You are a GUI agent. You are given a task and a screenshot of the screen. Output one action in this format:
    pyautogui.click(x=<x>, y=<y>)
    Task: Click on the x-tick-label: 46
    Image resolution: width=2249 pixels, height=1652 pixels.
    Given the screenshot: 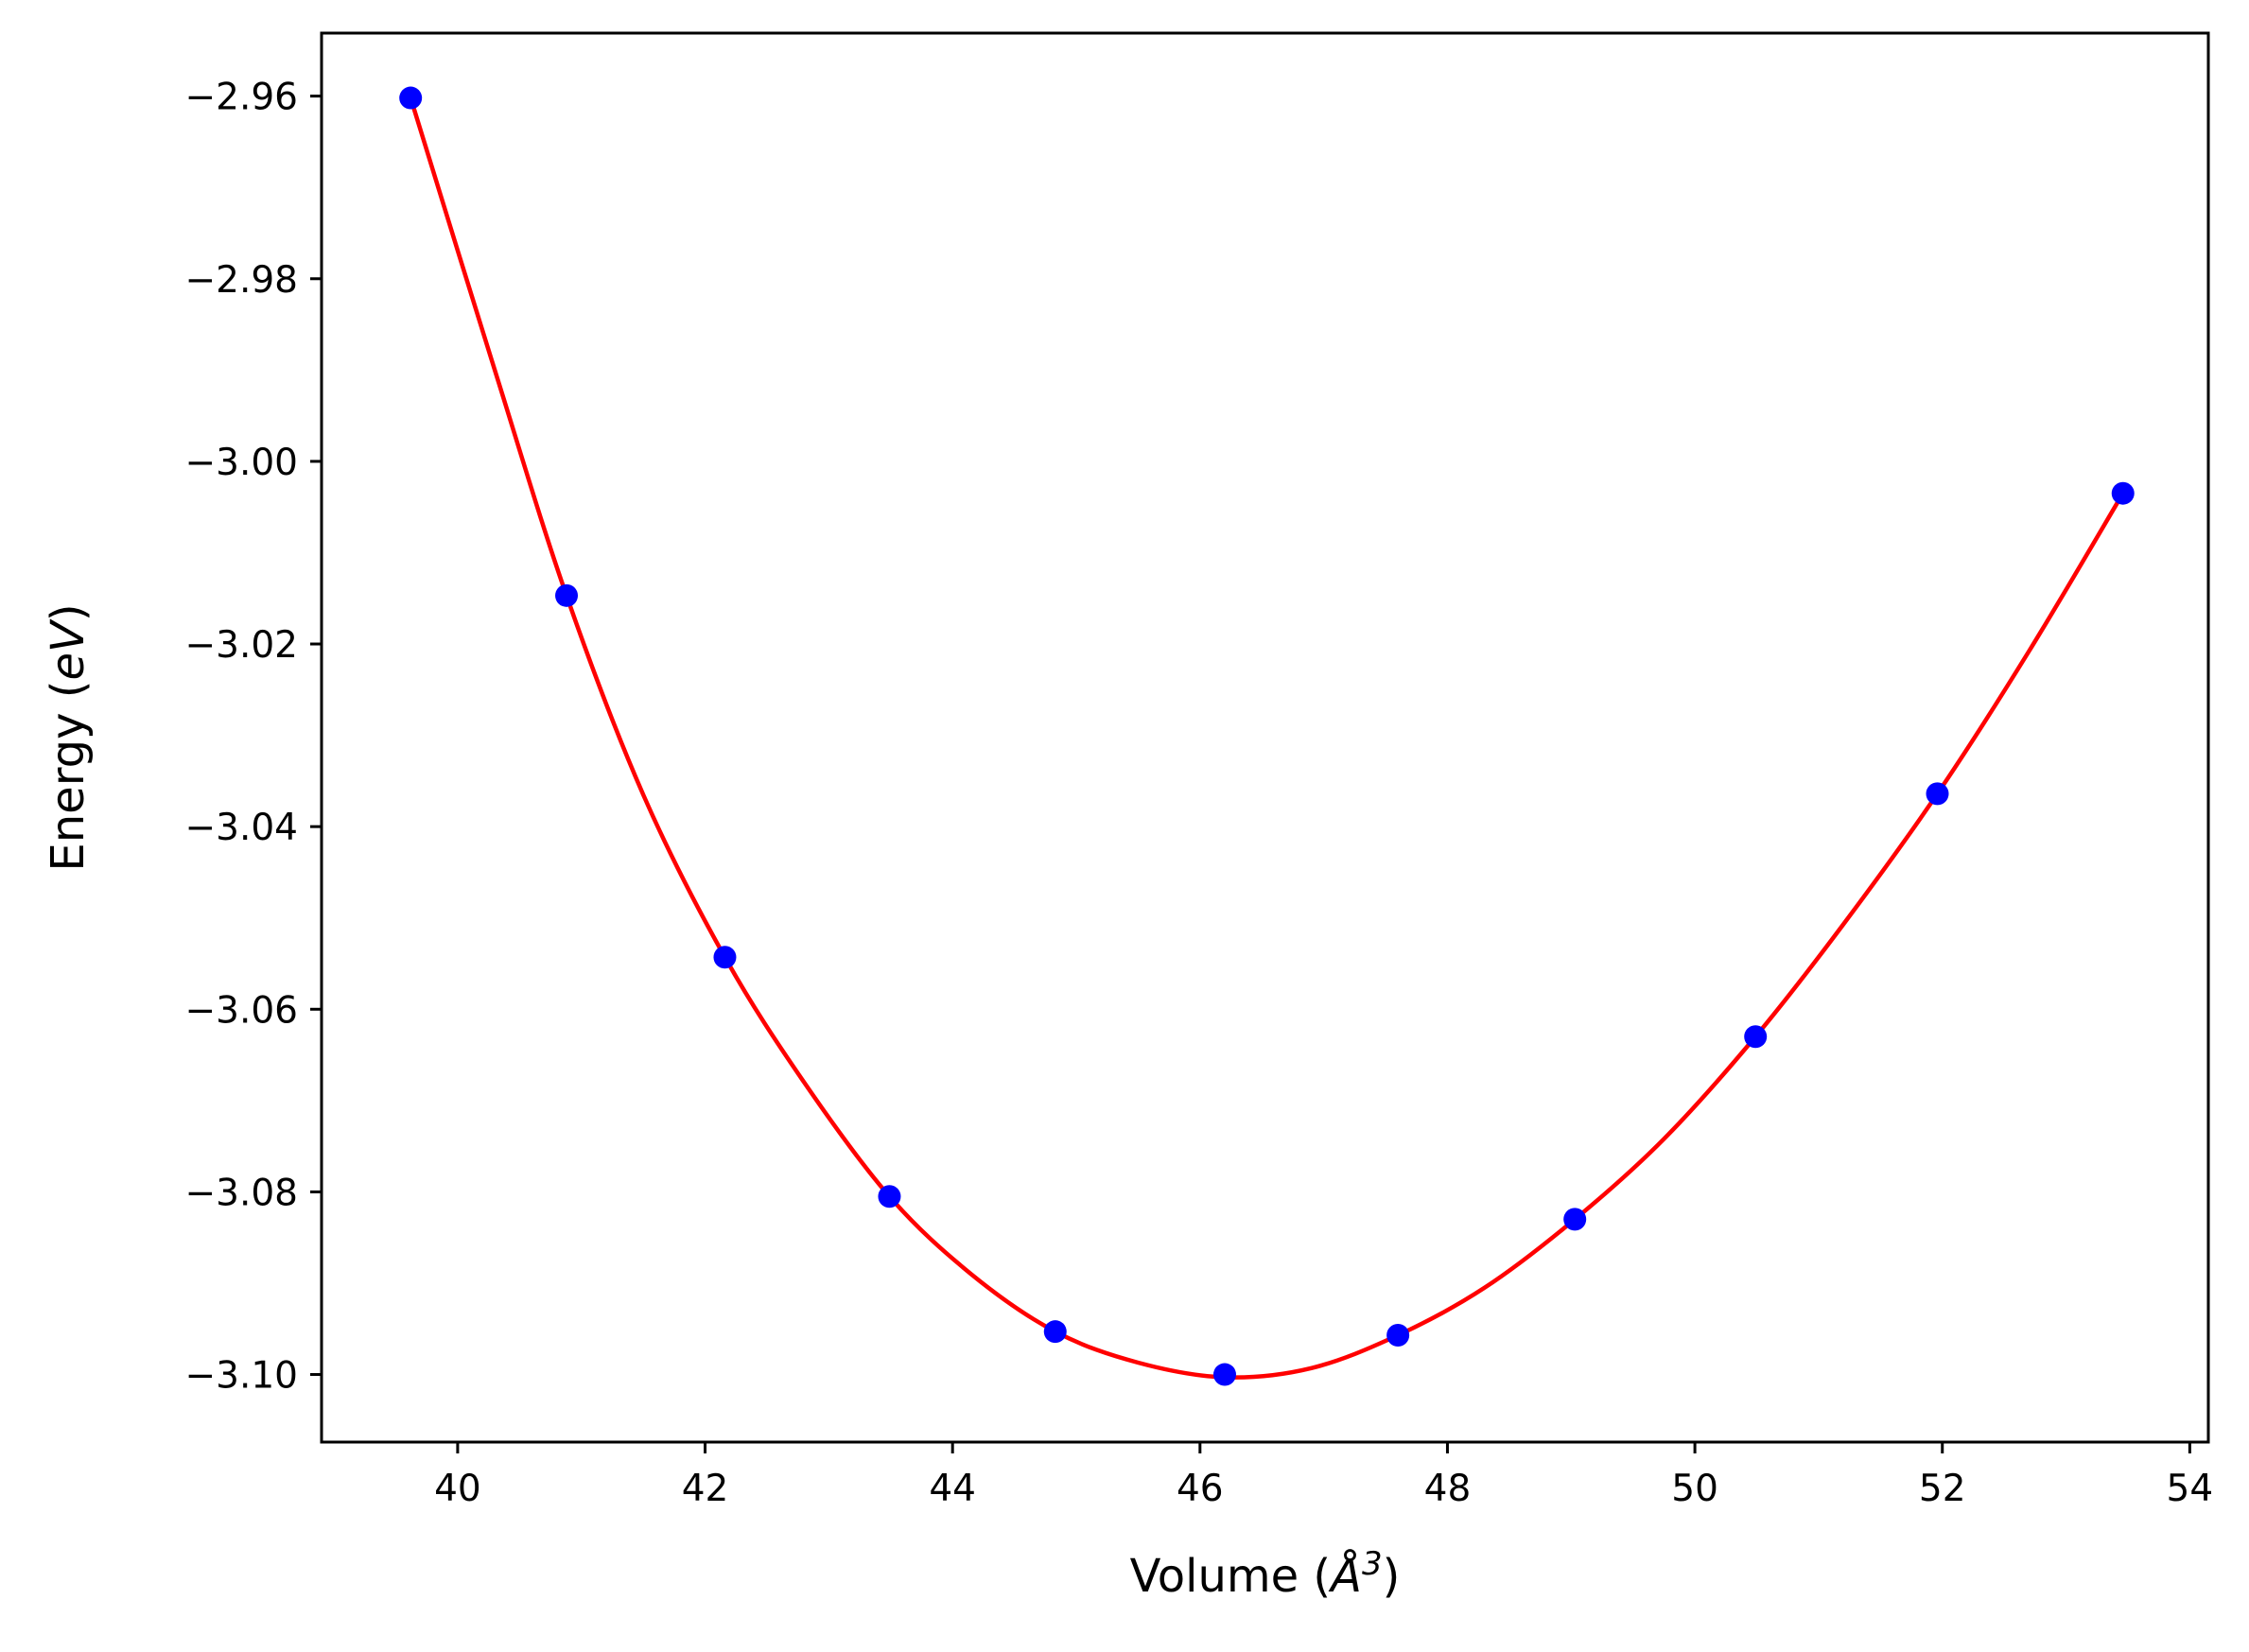 What is the action you would take?
    pyautogui.click(x=1201, y=1489)
    